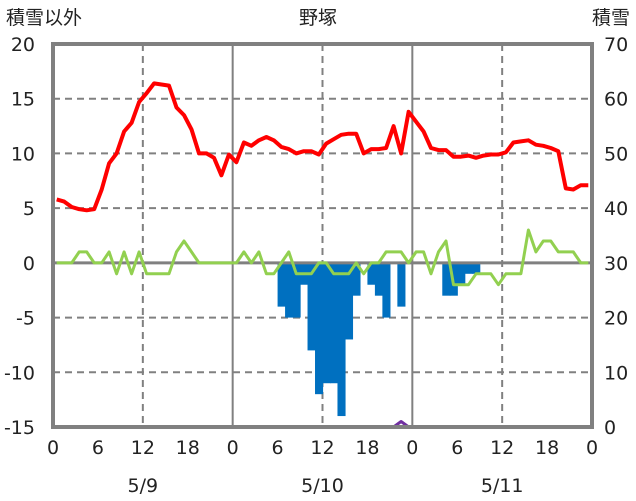  Describe the element at coordinates (322, 486) in the screenshot. I see `date-label: 5/10` at that location.